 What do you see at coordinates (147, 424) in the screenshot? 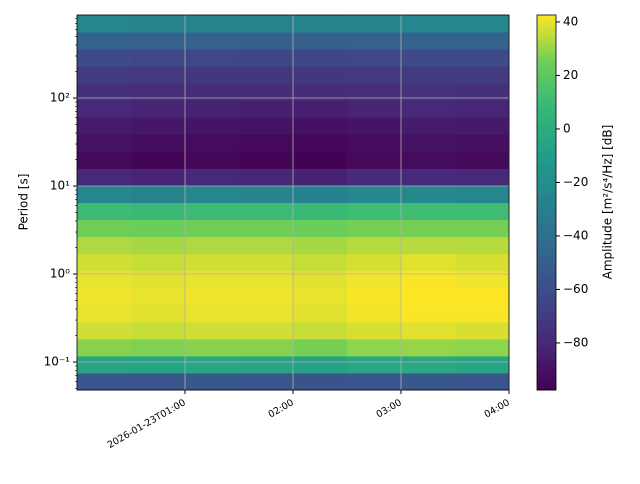
I see `x-tick-label: 2026-01-23T01:00` at bounding box center [147, 424].